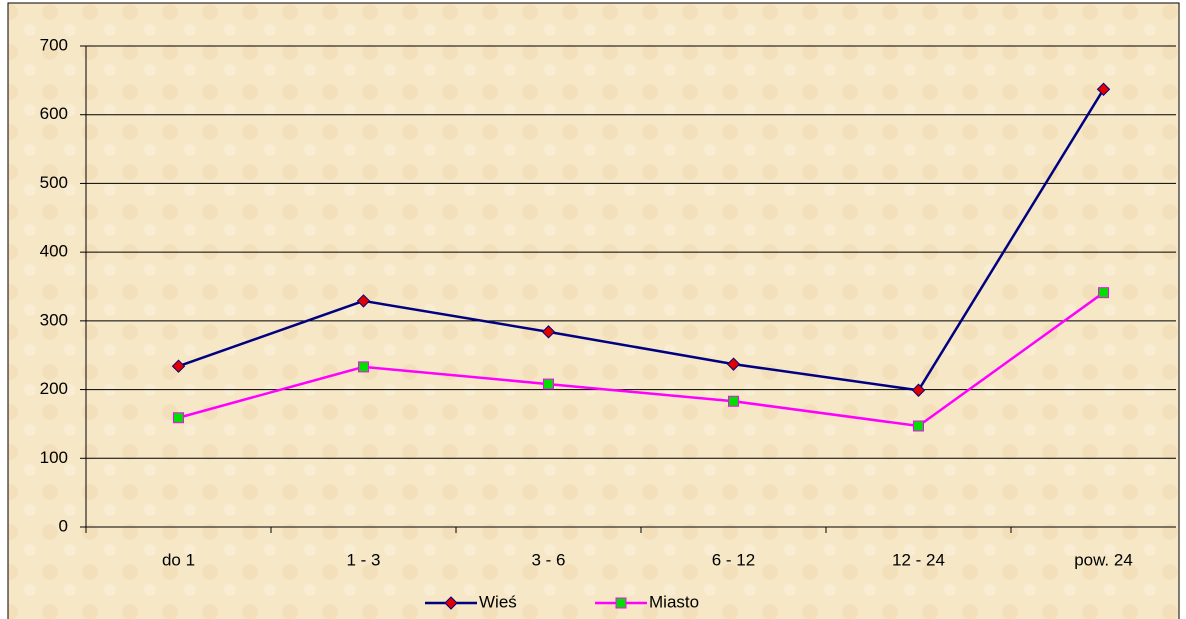 The image size is (1186, 619). I want to click on x-tick-label: 6 - 12, so click(733, 559).